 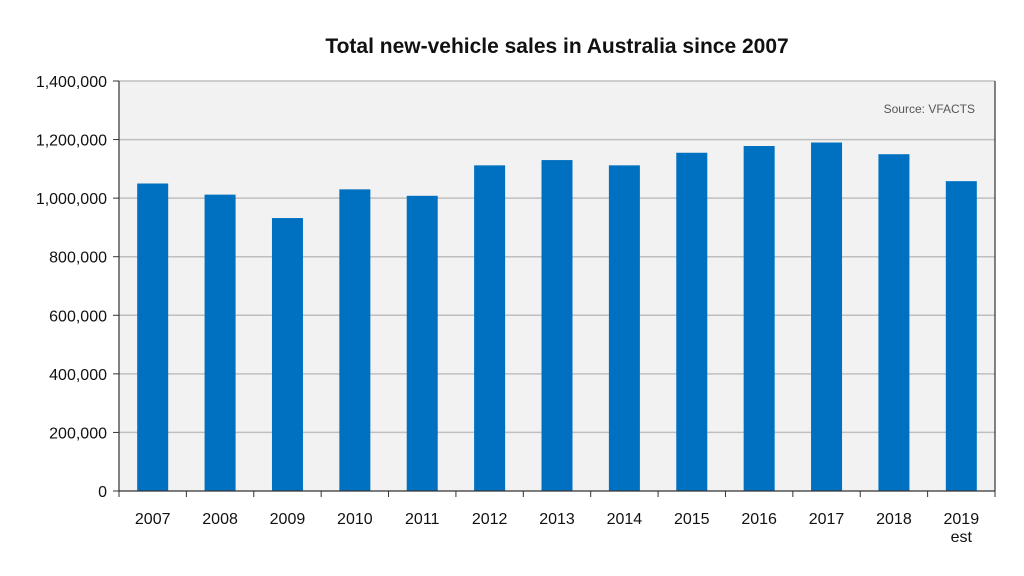 What do you see at coordinates (894, 322) in the screenshot?
I see `bar-2018` at bounding box center [894, 322].